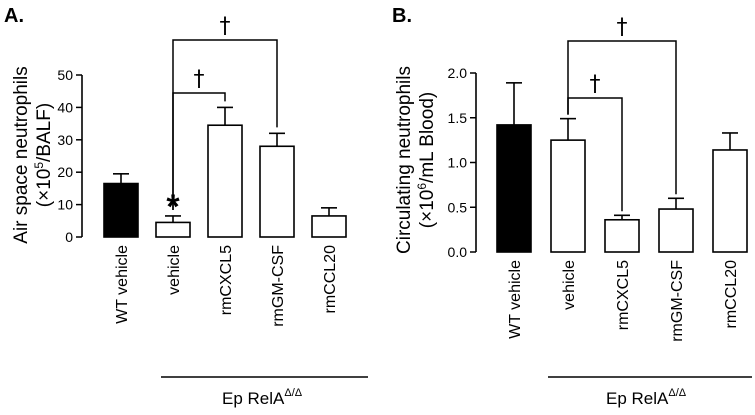 This screenshot has width=755, height=415. I want to click on panel-a-y-tick-label: 0, so click(69, 237).